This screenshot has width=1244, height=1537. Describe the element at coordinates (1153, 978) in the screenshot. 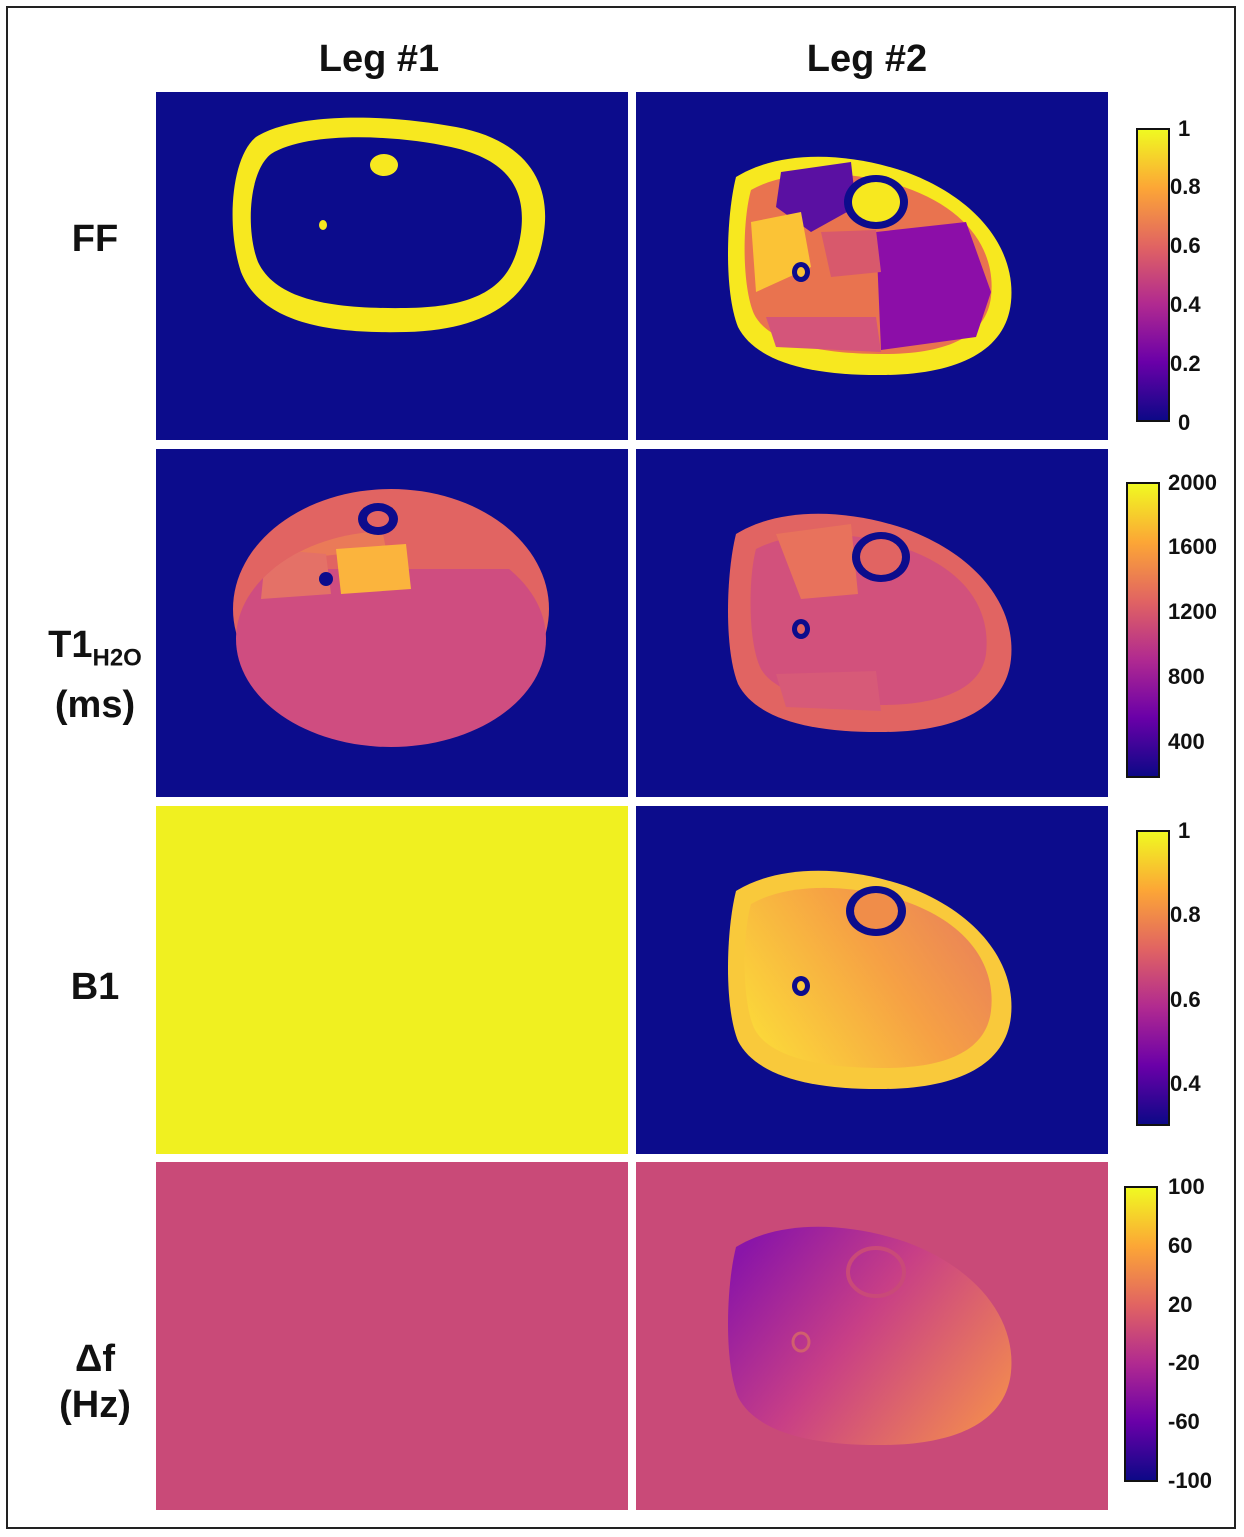

I see `b1-colorbar-gradient` at that location.